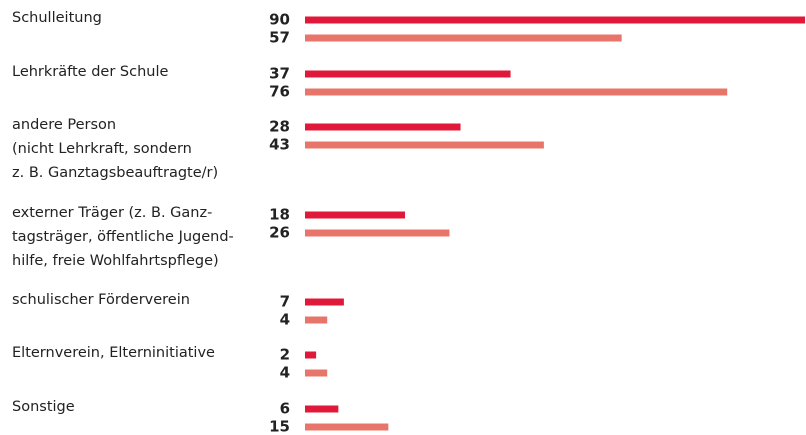 The height and width of the screenshot is (435, 806). Describe the element at coordinates (279, 74) in the screenshot. I see `value-label: 37` at that location.